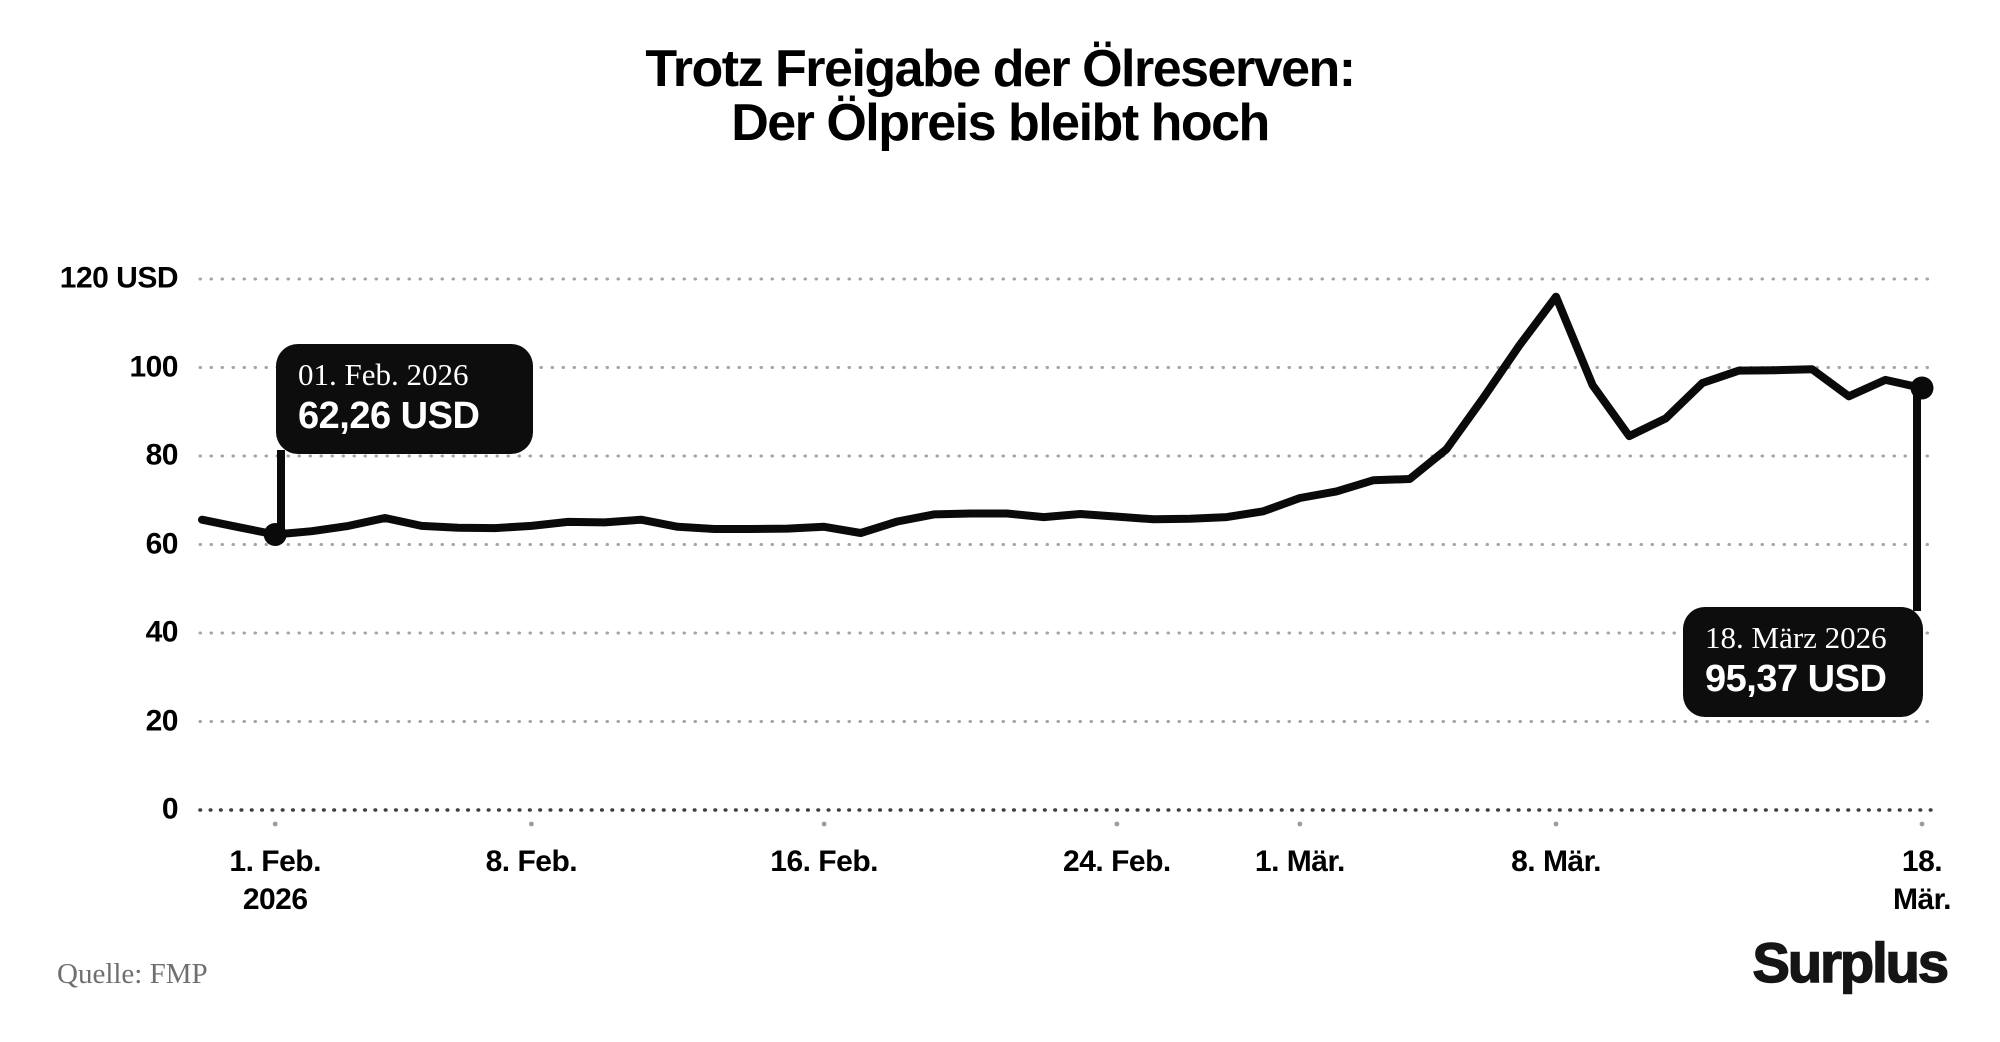 The height and width of the screenshot is (1042, 2000). Describe the element at coordinates (1922, 880) in the screenshot. I see `x-axis-label: 18. Mär.` at that location.